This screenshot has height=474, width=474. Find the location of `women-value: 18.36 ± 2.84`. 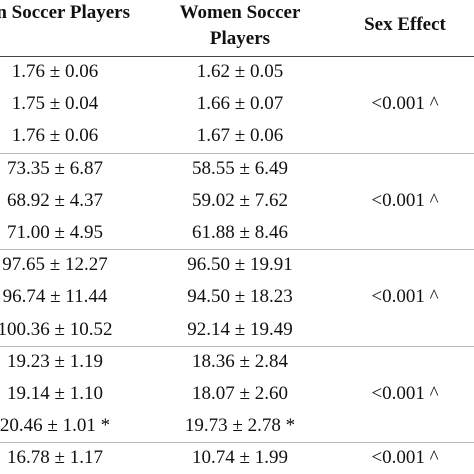

women-value: 18.36 ± 2.84 is located at coordinates (240, 361).